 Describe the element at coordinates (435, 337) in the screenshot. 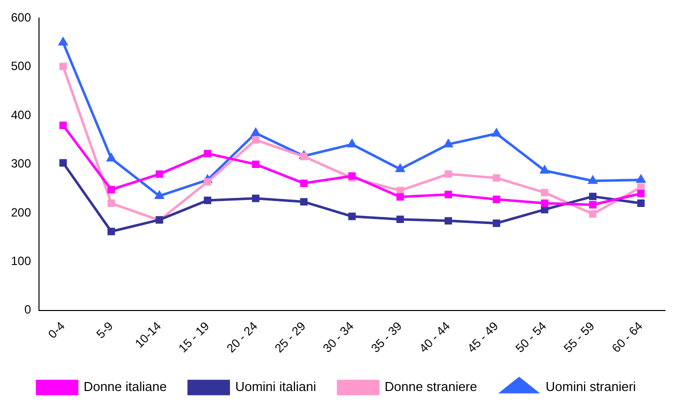

I see `x-tick-label: 40 - 44` at that location.